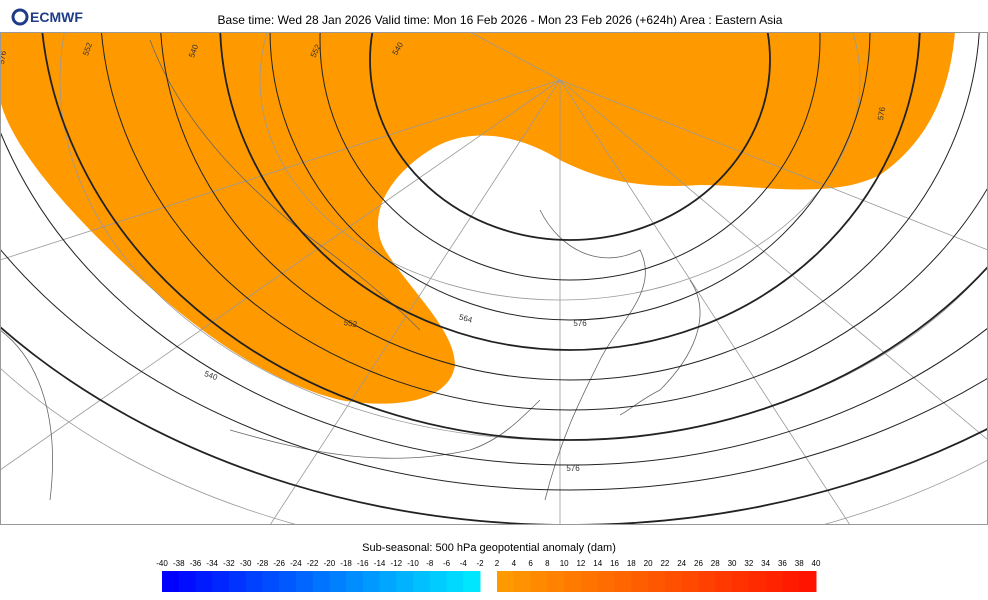 The height and width of the screenshot is (600, 988). I want to click on colorbar-tick-label: -10, so click(413, 563).